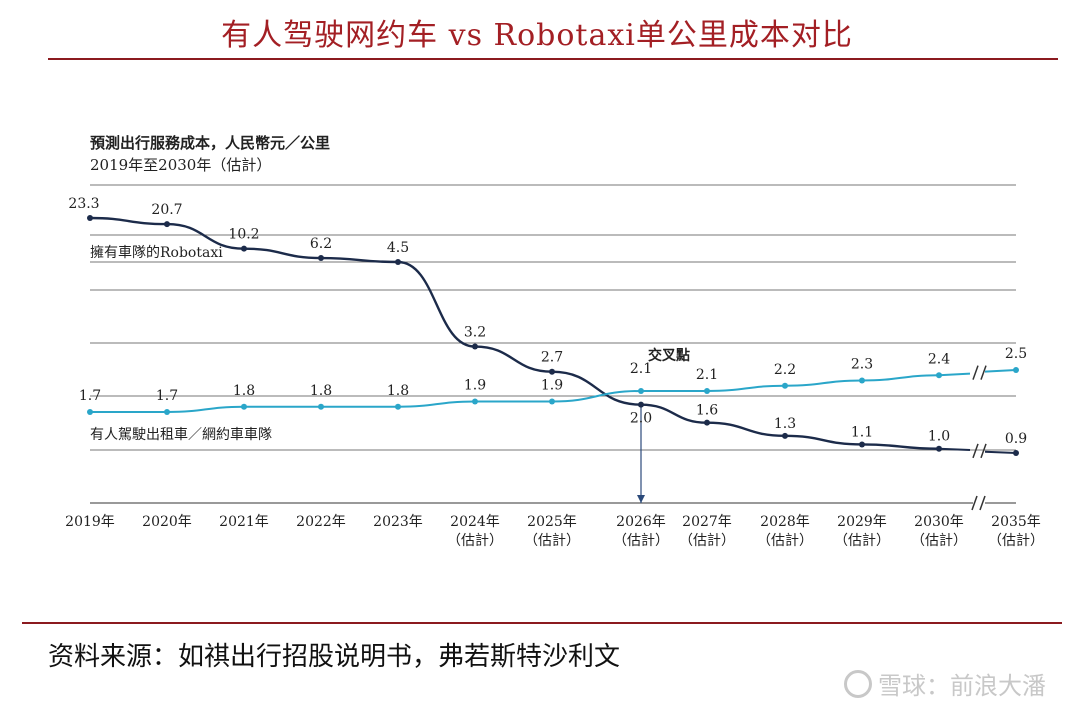 The image size is (1074, 714). Describe the element at coordinates (707, 522) in the screenshot. I see `x-tick-label: 2027年` at that location.